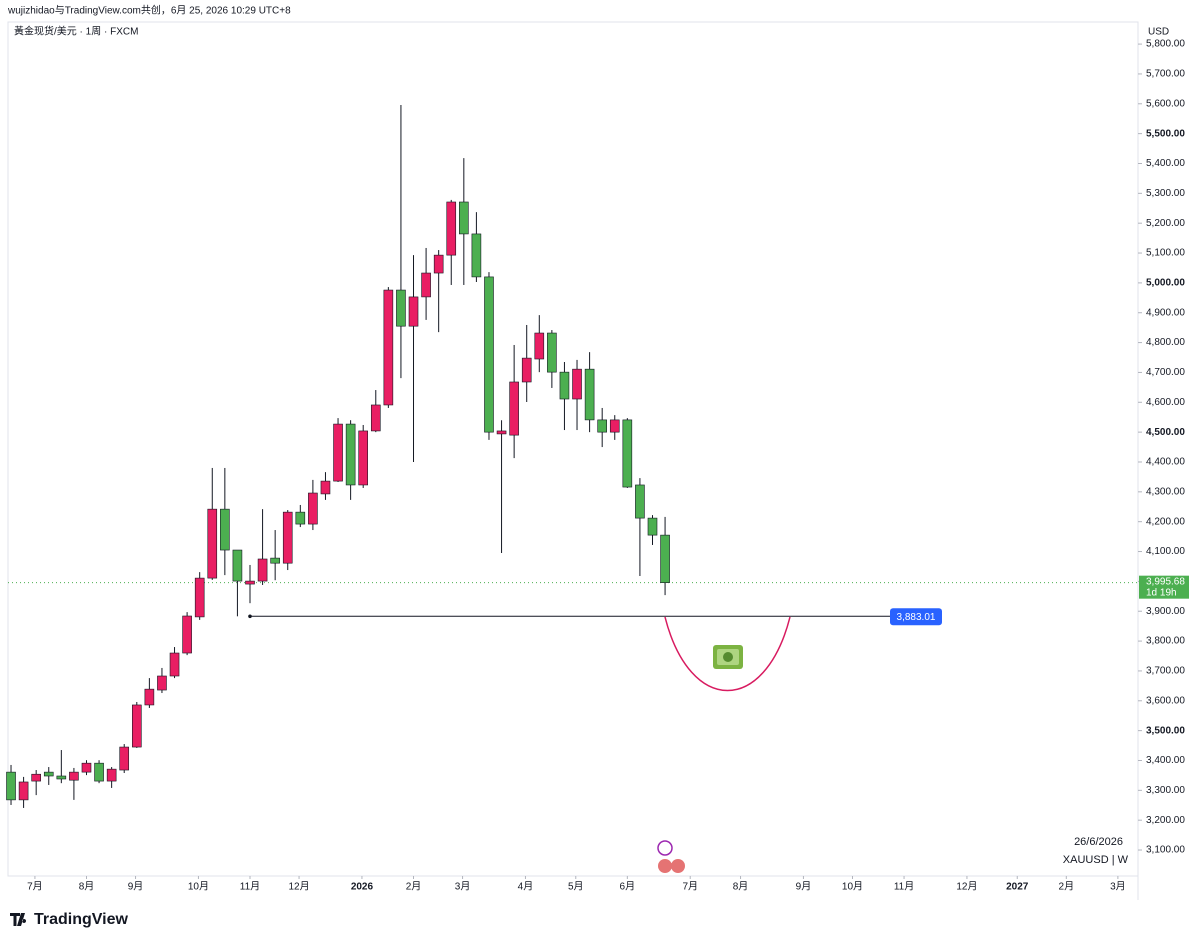 The height and width of the screenshot is (942, 1200). Describe the element at coordinates (576, 887) in the screenshot. I see `x-tick-label: 5月` at that location.